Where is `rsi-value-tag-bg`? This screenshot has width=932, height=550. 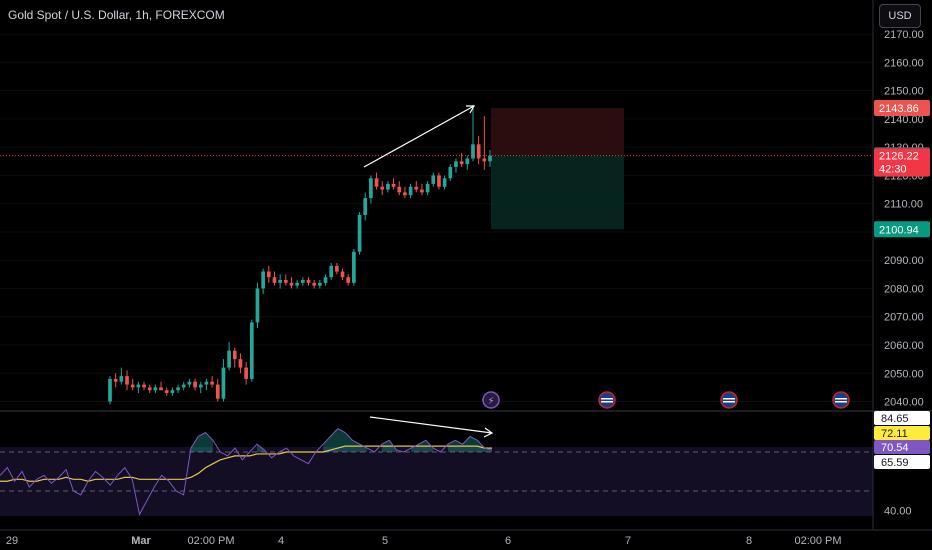 rsi-value-tag-bg is located at coordinates (902, 447).